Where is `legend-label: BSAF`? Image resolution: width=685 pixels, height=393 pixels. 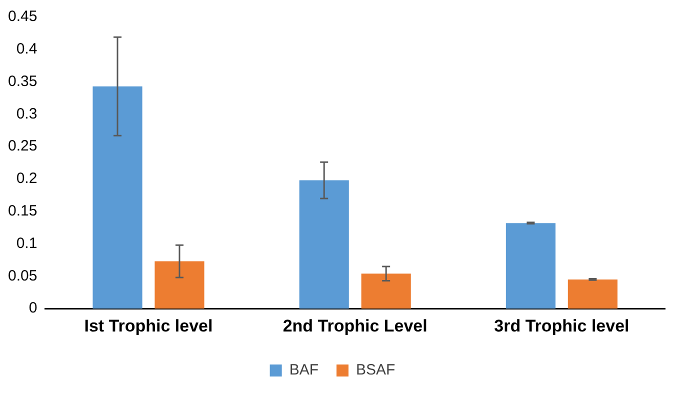
legend-label: BSAF is located at coordinates (376, 370).